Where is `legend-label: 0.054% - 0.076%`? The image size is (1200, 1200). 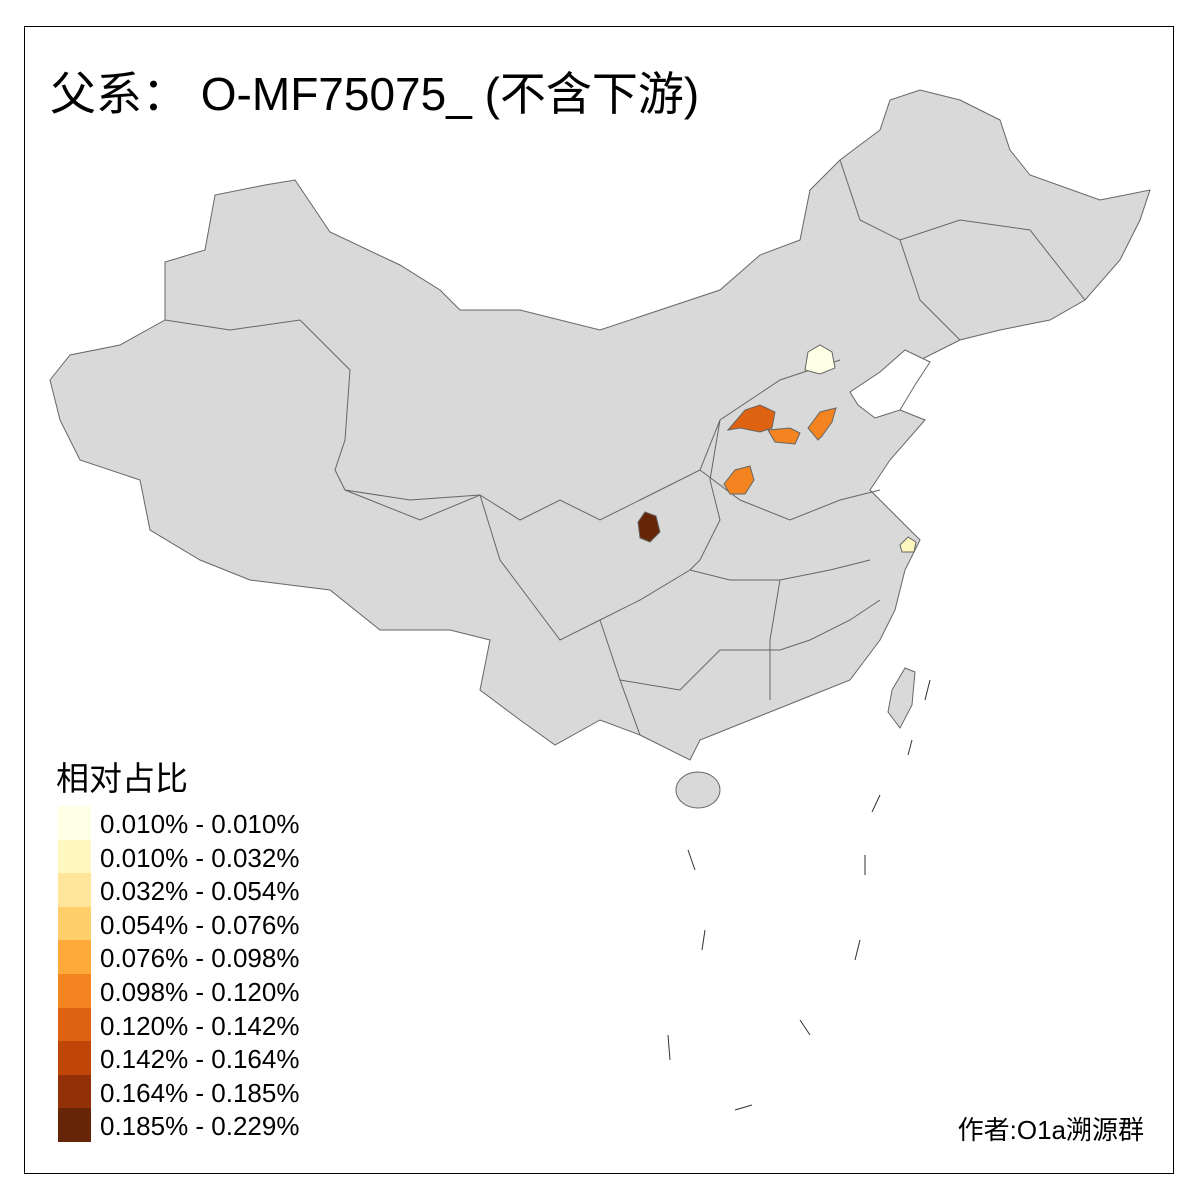 legend-label: 0.054% - 0.076% is located at coordinates (200, 924).